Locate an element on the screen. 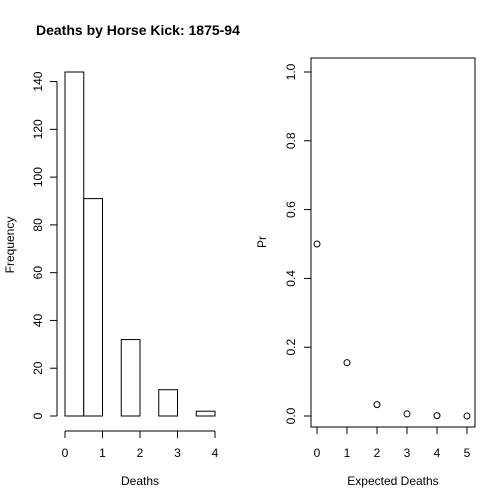 The image size is (504, 504). histogram-x-tick-label-2: 2 is located at coordinates (140, 453).